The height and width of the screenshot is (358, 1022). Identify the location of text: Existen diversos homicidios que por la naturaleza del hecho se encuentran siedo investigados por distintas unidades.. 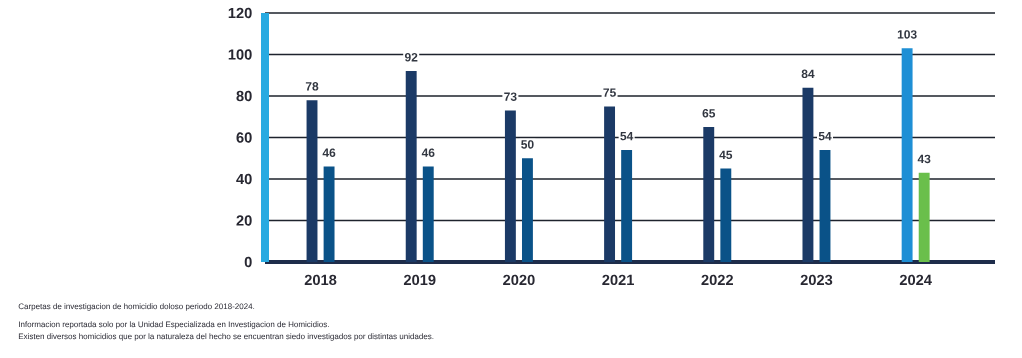
(226, 337).